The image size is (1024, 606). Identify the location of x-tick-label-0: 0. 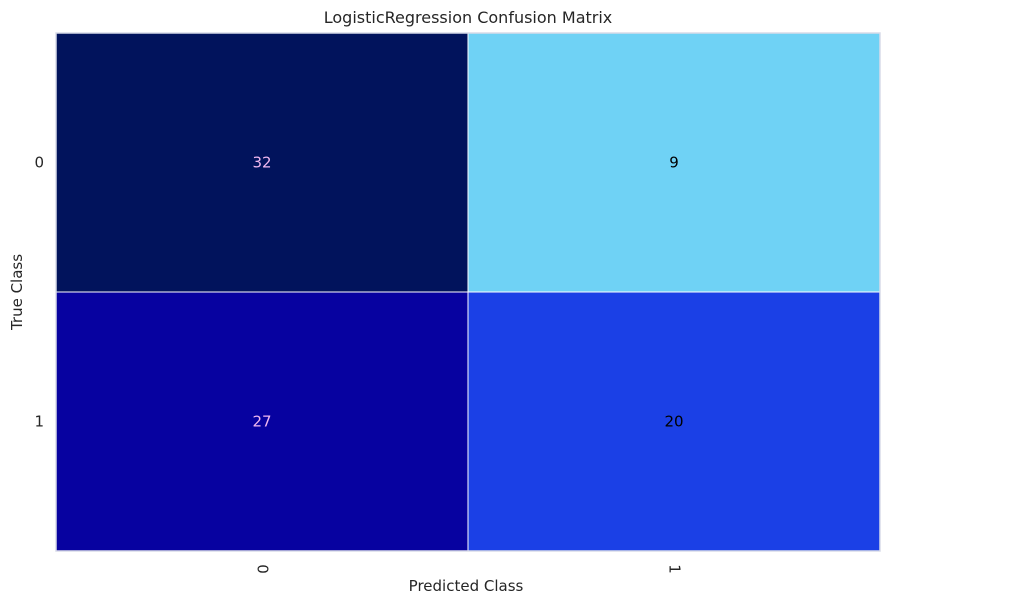
(263, 569).